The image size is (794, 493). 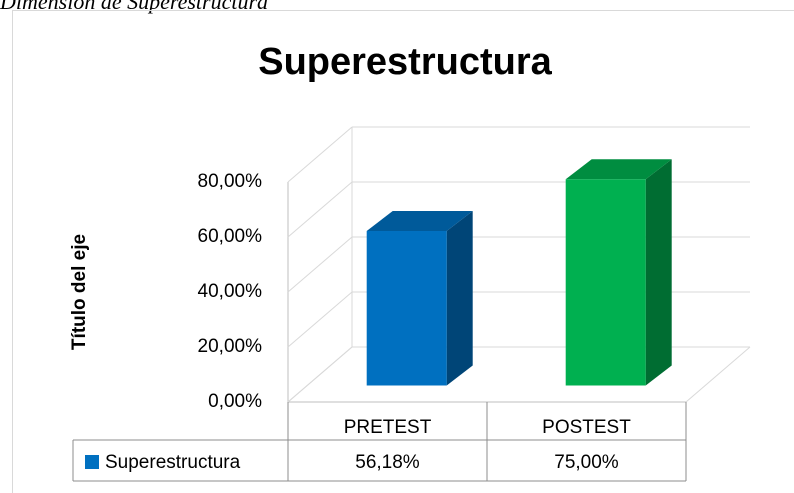 What do you see at coordinates (134, 7) in the screenshot?
I see `caption: Dimensión de Superestructura` at bounding box center [134, 7].